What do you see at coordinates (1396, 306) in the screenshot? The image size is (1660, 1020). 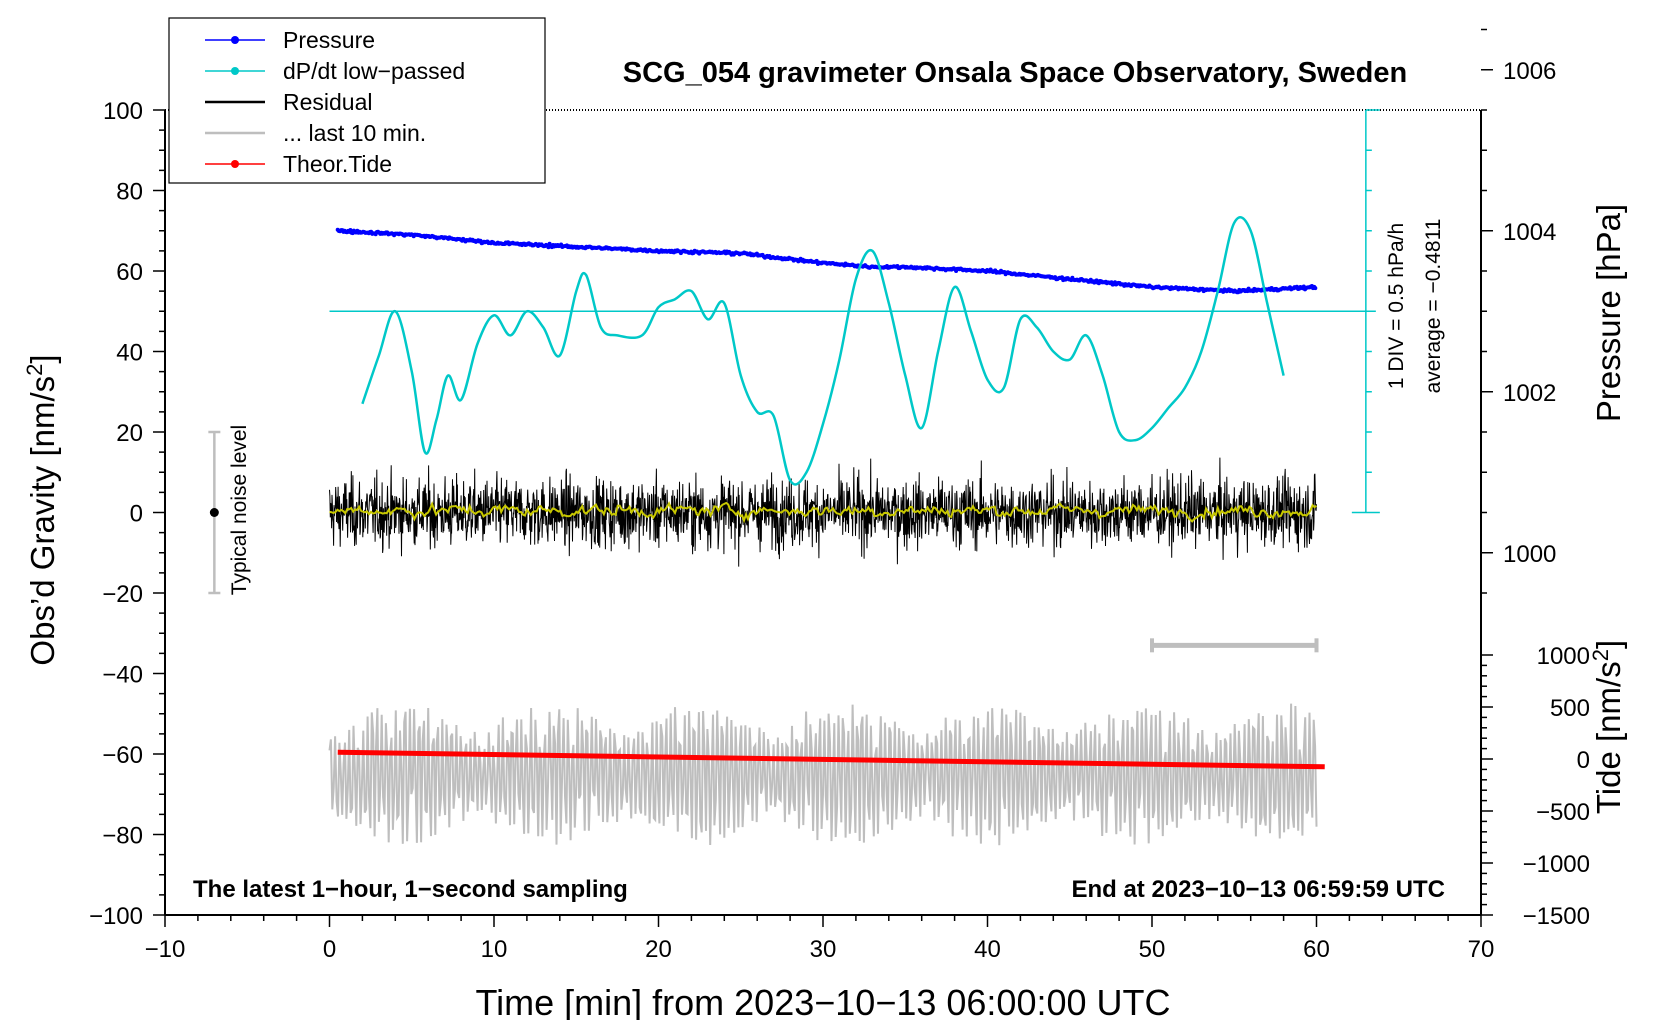 I see `dpdt-div-label: 1 DIV = 0.5 hPa/h` at bounding box center [1396, 306].